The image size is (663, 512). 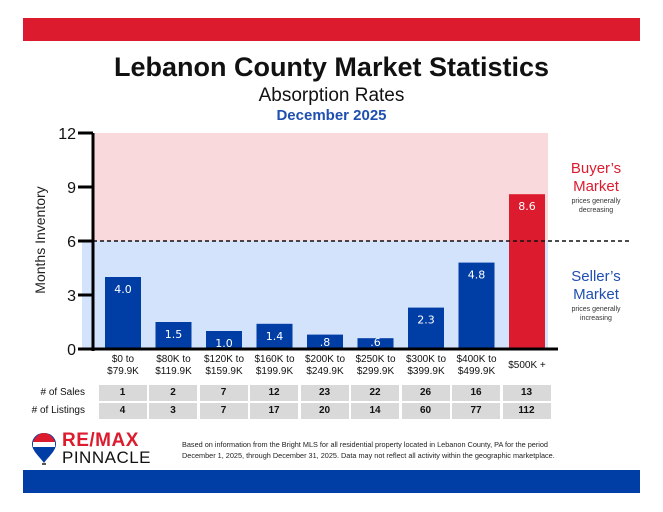 What do you see at coordinates (325, 365) in the screenshot?
I see `x-category-label: $200K to $249.9K` at bounding box center [325, 365].